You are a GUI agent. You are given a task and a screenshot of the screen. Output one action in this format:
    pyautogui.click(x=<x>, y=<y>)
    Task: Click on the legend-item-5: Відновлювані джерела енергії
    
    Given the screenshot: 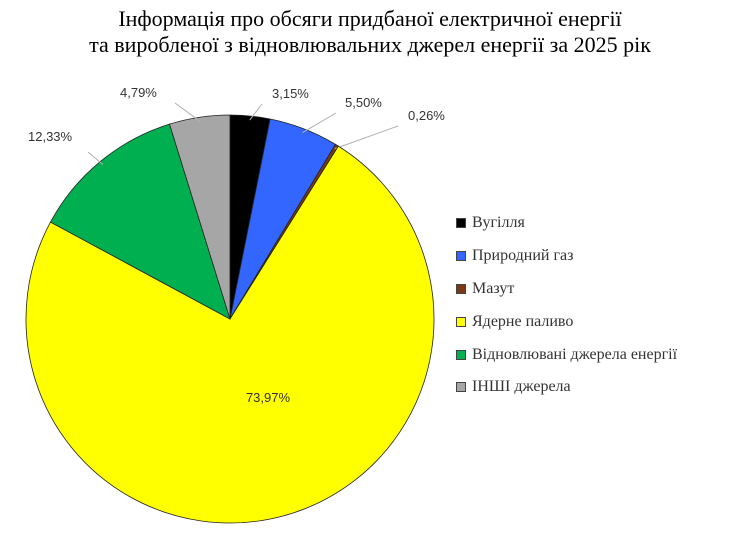 What is the action you would take?
    pyautogui.click(x=566, y=354)
    